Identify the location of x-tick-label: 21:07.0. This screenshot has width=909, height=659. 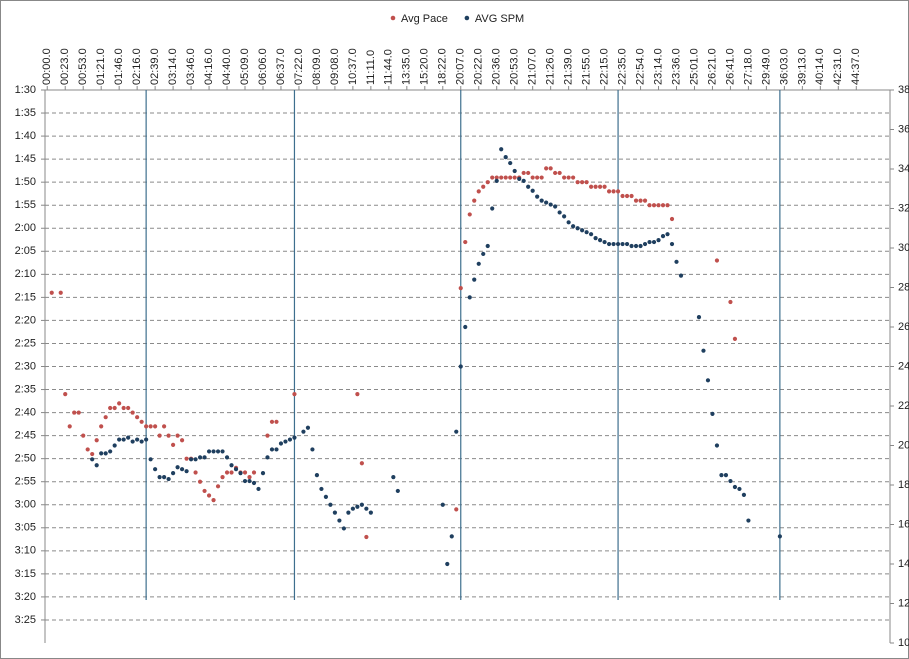
(533, 66).